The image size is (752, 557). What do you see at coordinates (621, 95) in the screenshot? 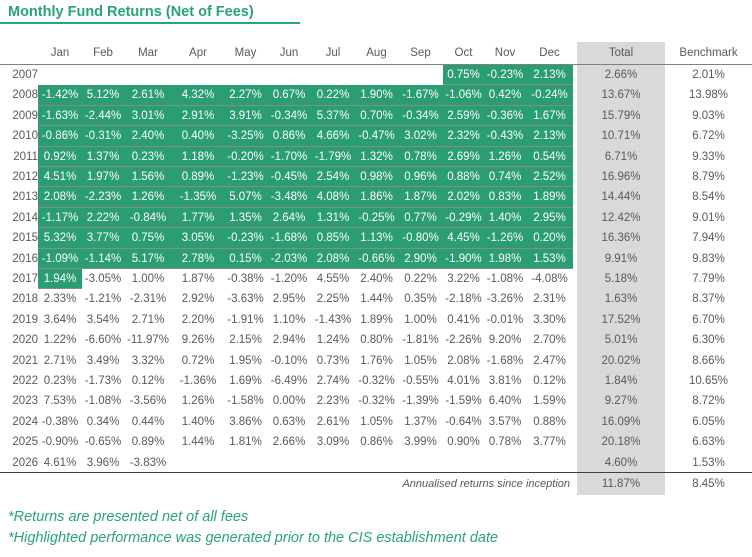
I see `total-cell: 13.67%` at bounding box center [621, 95].